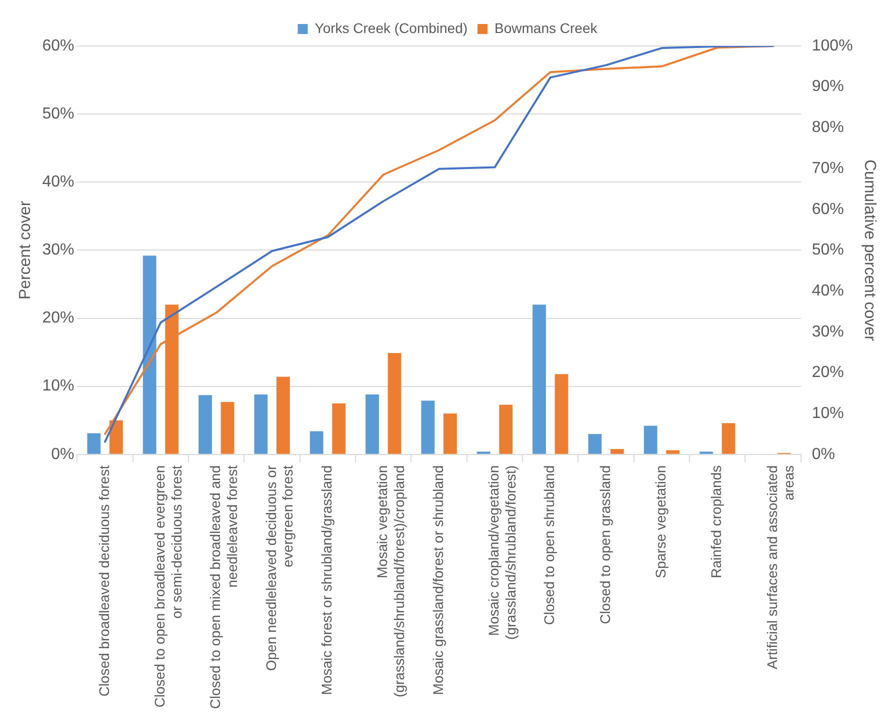  What do you see at coordinates (58, 386) in the screenshot?
I see `y-tick-label: 10%` at bounding box center [58, 386].